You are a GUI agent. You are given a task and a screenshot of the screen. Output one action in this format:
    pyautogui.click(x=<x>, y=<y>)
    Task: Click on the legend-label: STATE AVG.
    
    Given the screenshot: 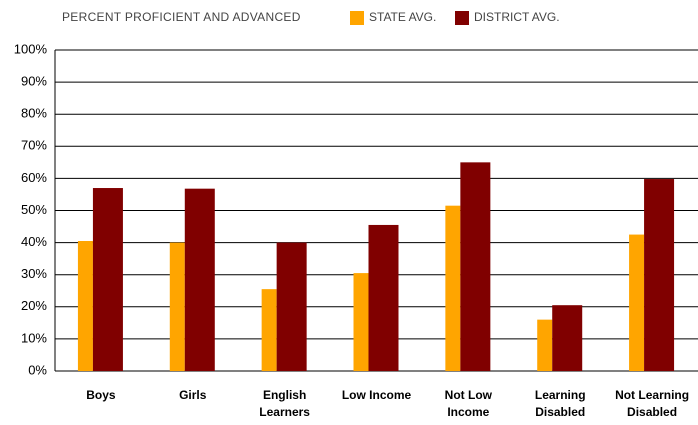 What is the action you would take?
    pyautogui.click(x=402, y=17)
    